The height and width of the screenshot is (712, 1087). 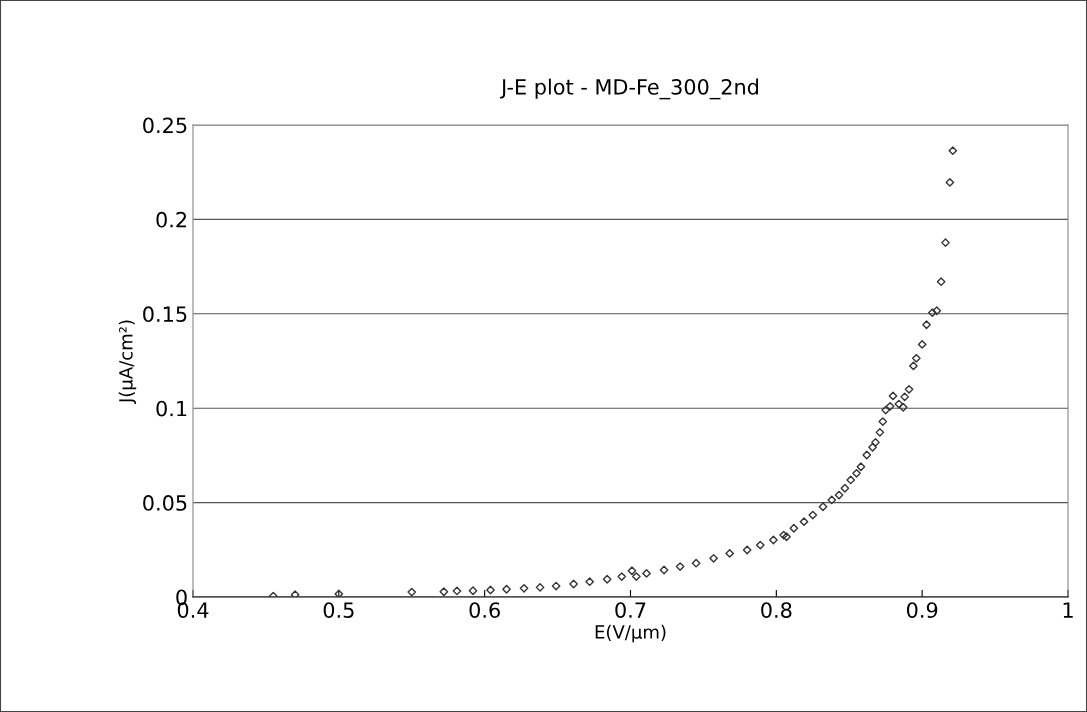 What do you see at coordinates (127, 362) in the screenshot?
I see `y-axis-title: J(μA/cm²)` at bounding box center [127, 362].